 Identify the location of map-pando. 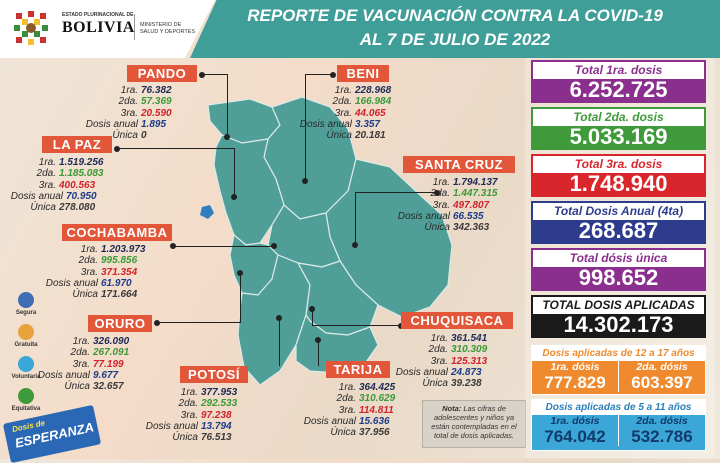
(244, 121).